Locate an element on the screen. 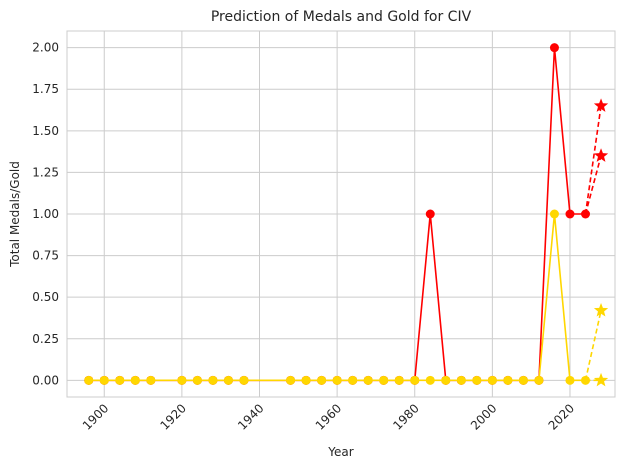 This screenshot has width=630, height=470. y-axis-label: Total Medals/Gold is located at coordinates (15, 214).